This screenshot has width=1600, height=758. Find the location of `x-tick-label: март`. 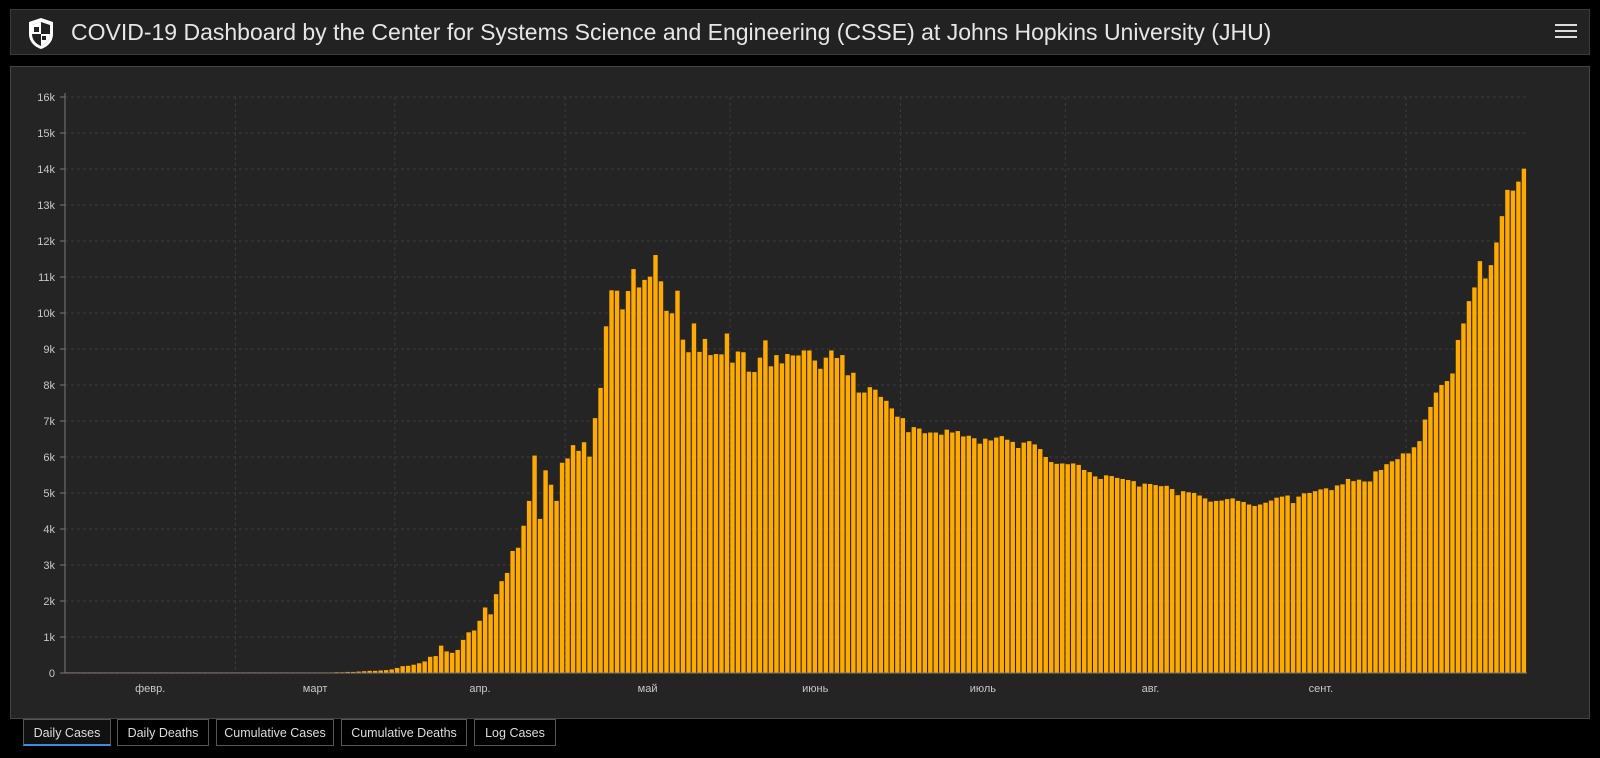

x-tick-label: март is located at coordinates (315, 689).